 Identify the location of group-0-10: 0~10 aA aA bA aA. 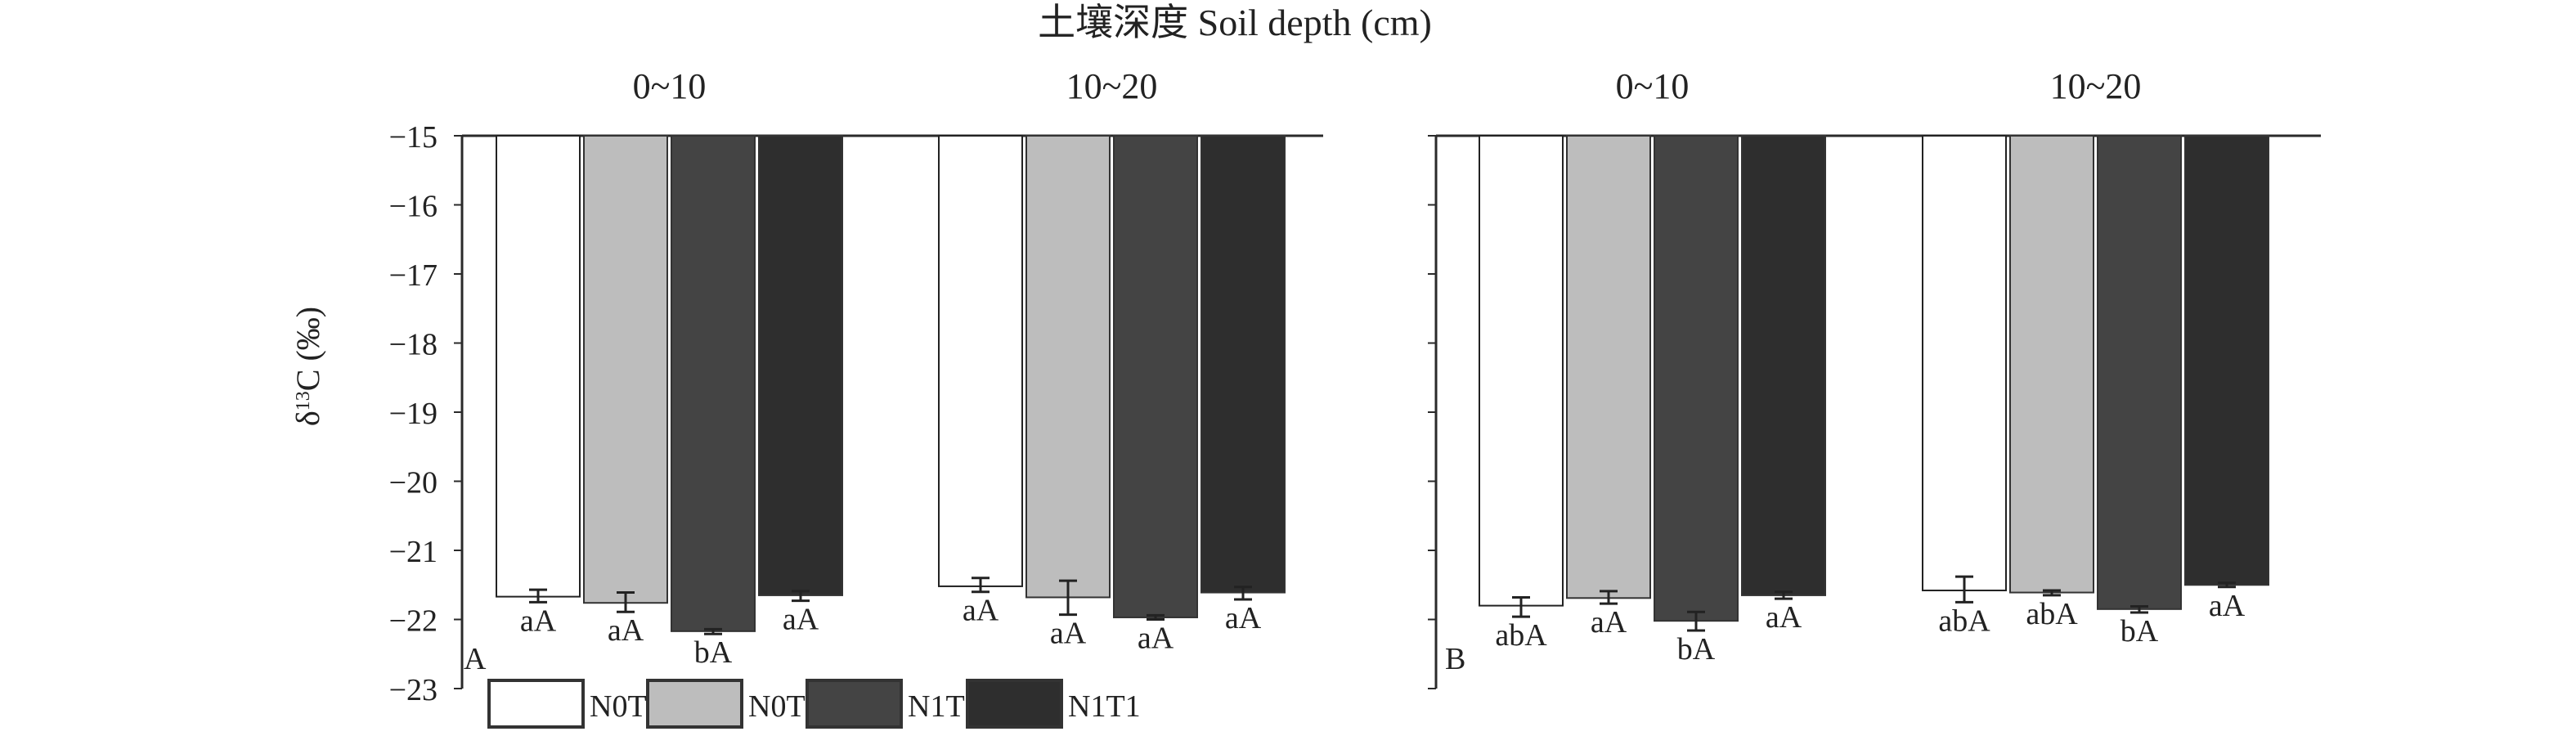
(669, 368).